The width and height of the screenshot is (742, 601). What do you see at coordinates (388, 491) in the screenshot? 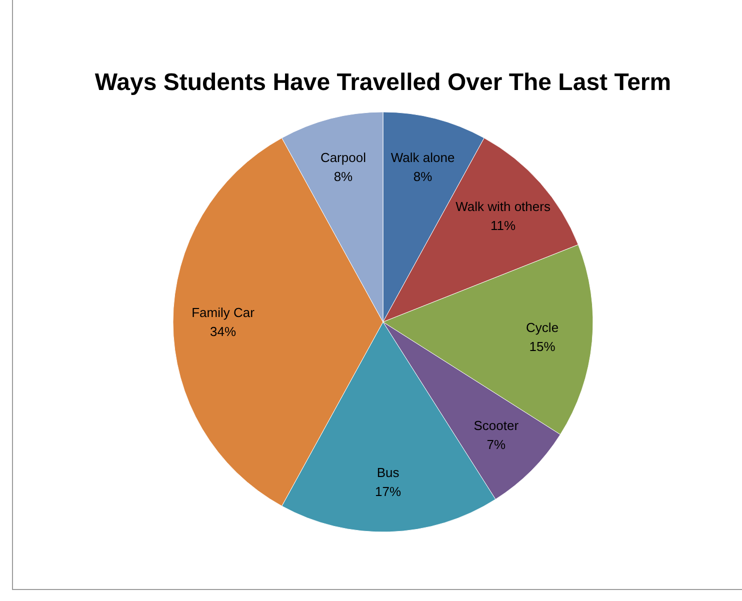
I see `data-label: 17%` at bounding box center [388, 491].